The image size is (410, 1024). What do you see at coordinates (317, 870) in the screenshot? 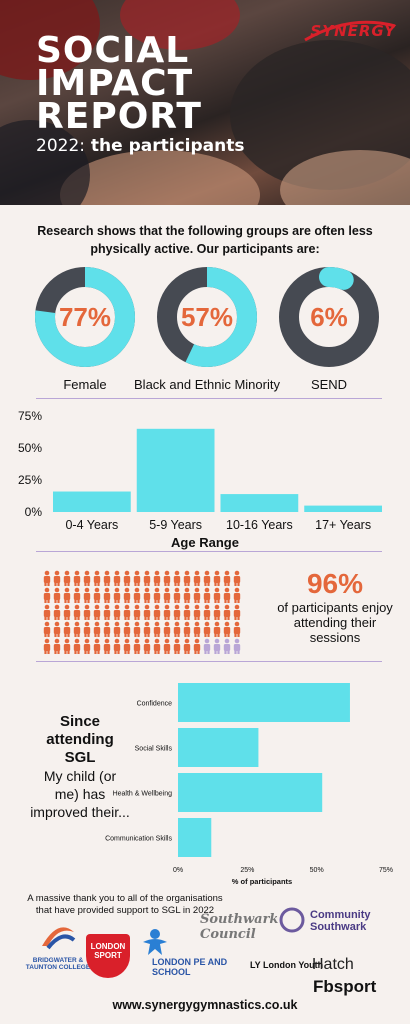
I see `x-tick-label: 50%` at bounding box center [317, 870].